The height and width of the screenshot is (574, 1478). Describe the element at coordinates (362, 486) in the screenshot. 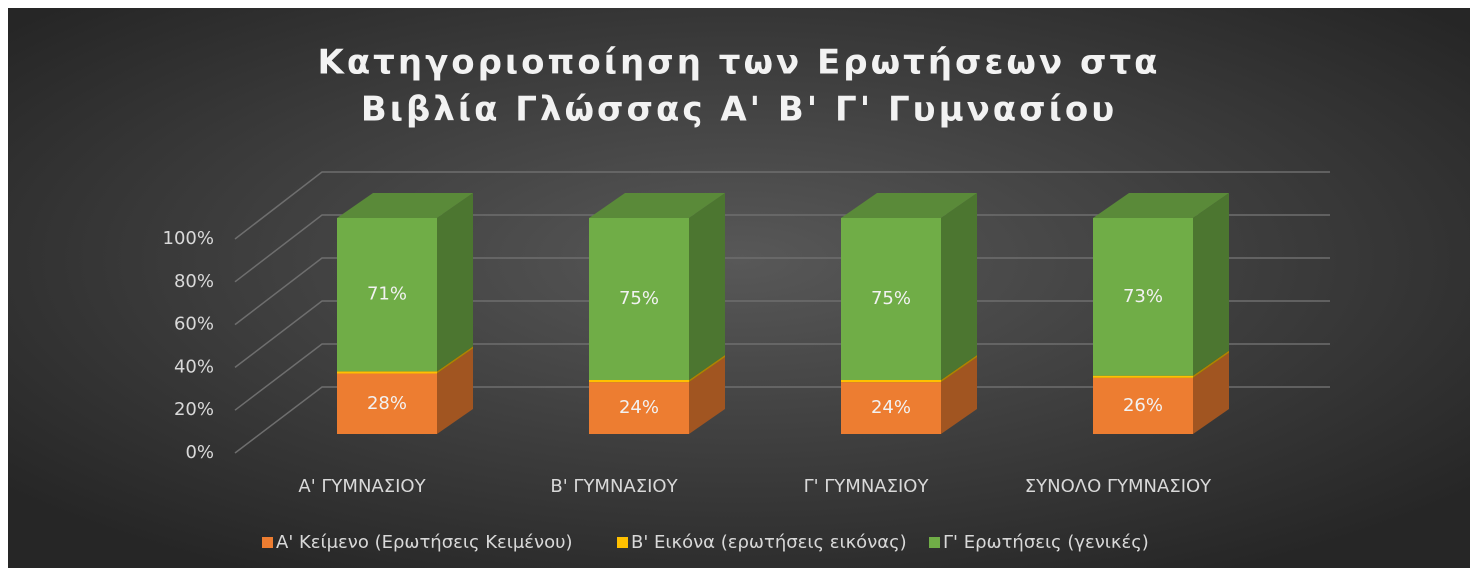

I see `x-tick-label: Α' ΓΥΜΝΑΣΙΟΥ` at that location.